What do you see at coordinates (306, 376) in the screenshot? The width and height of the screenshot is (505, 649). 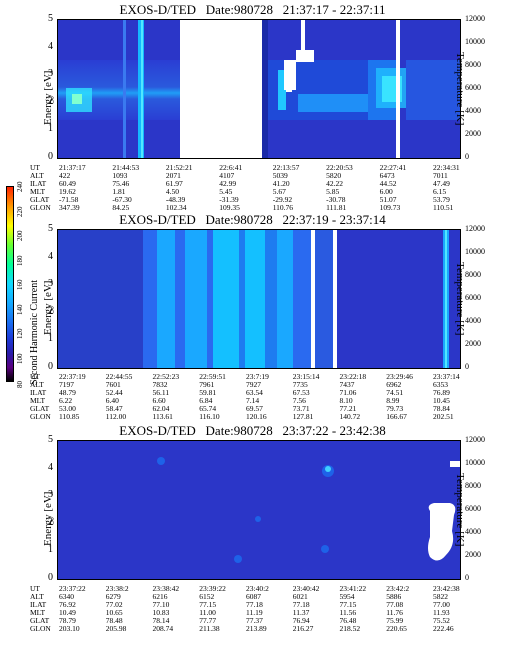 I see `orbit-cell: 23:15:14` at bounding box center [306, 376].